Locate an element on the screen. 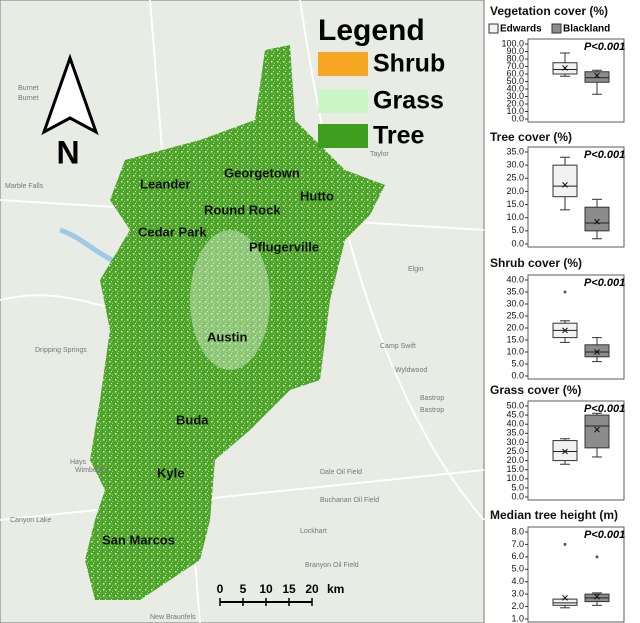 The image size is (640, 623). legend-label: Edwards is located at coordinates (521, 29).